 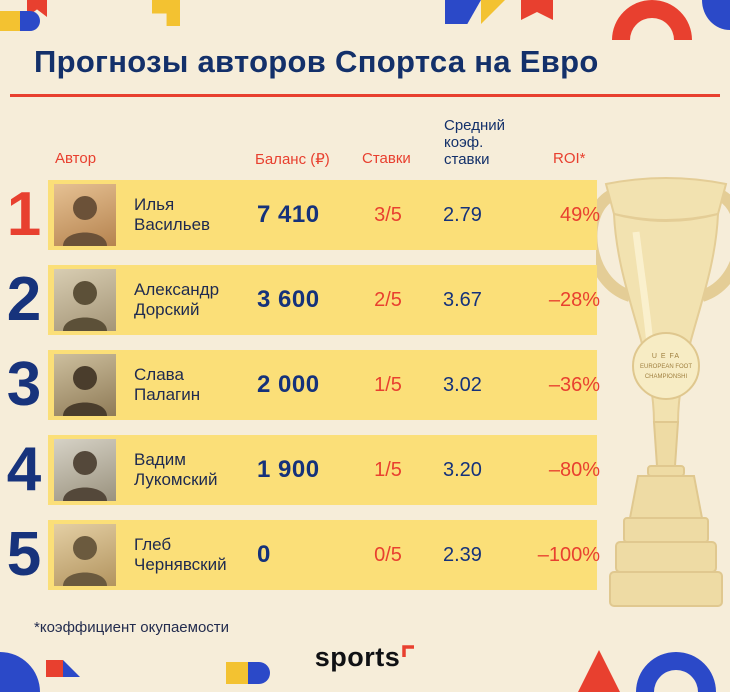 What do you see at coordinates (493, 12) in the screenshot?
I see `decor-yellow-triangle-top-center` at bounding box center [493, 12].